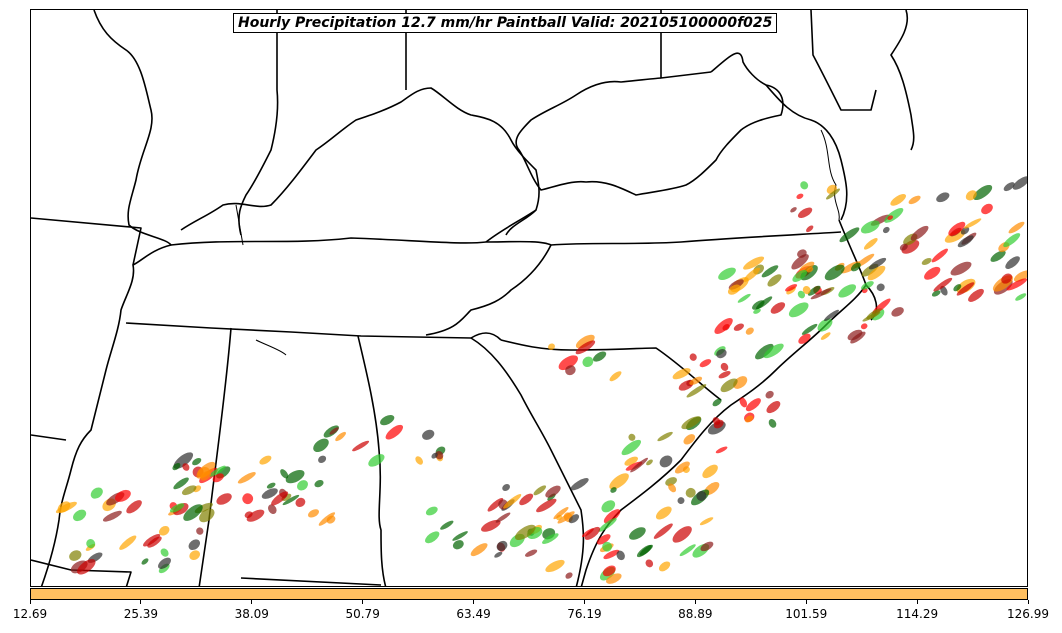  What do you see at coordinates (86, 241) in the screenshot?
I see `ar-mo-line` at bounding box center [86, 241].